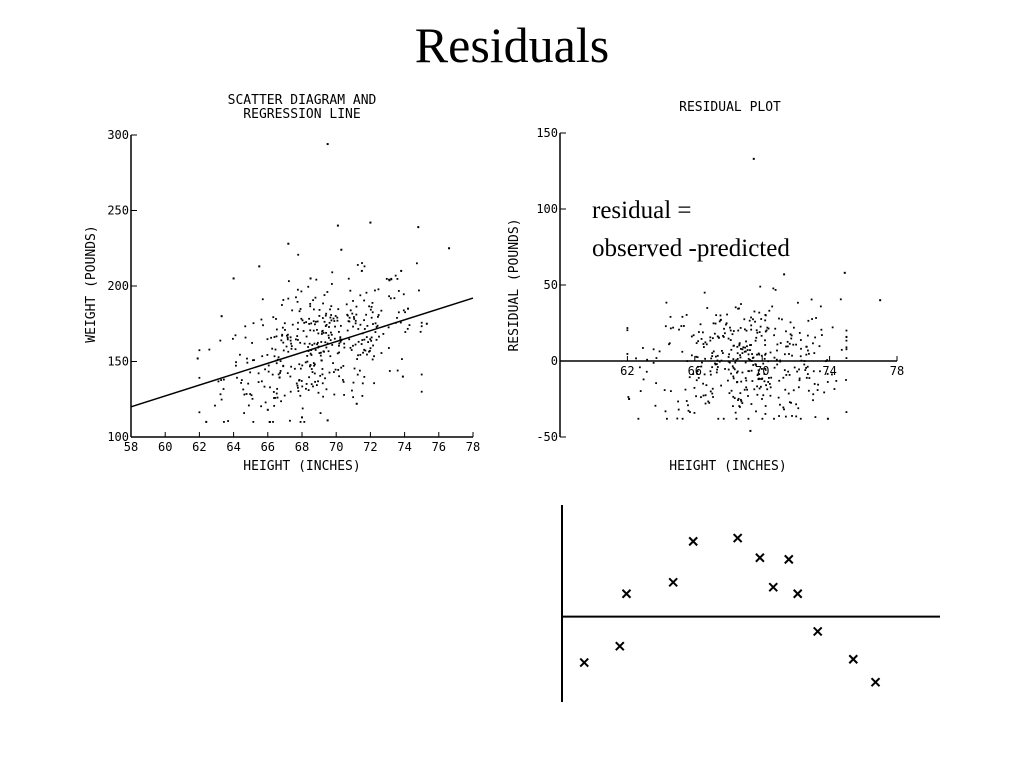  I want to click on chart2-x-tick-label: 74, so click(829, 371).